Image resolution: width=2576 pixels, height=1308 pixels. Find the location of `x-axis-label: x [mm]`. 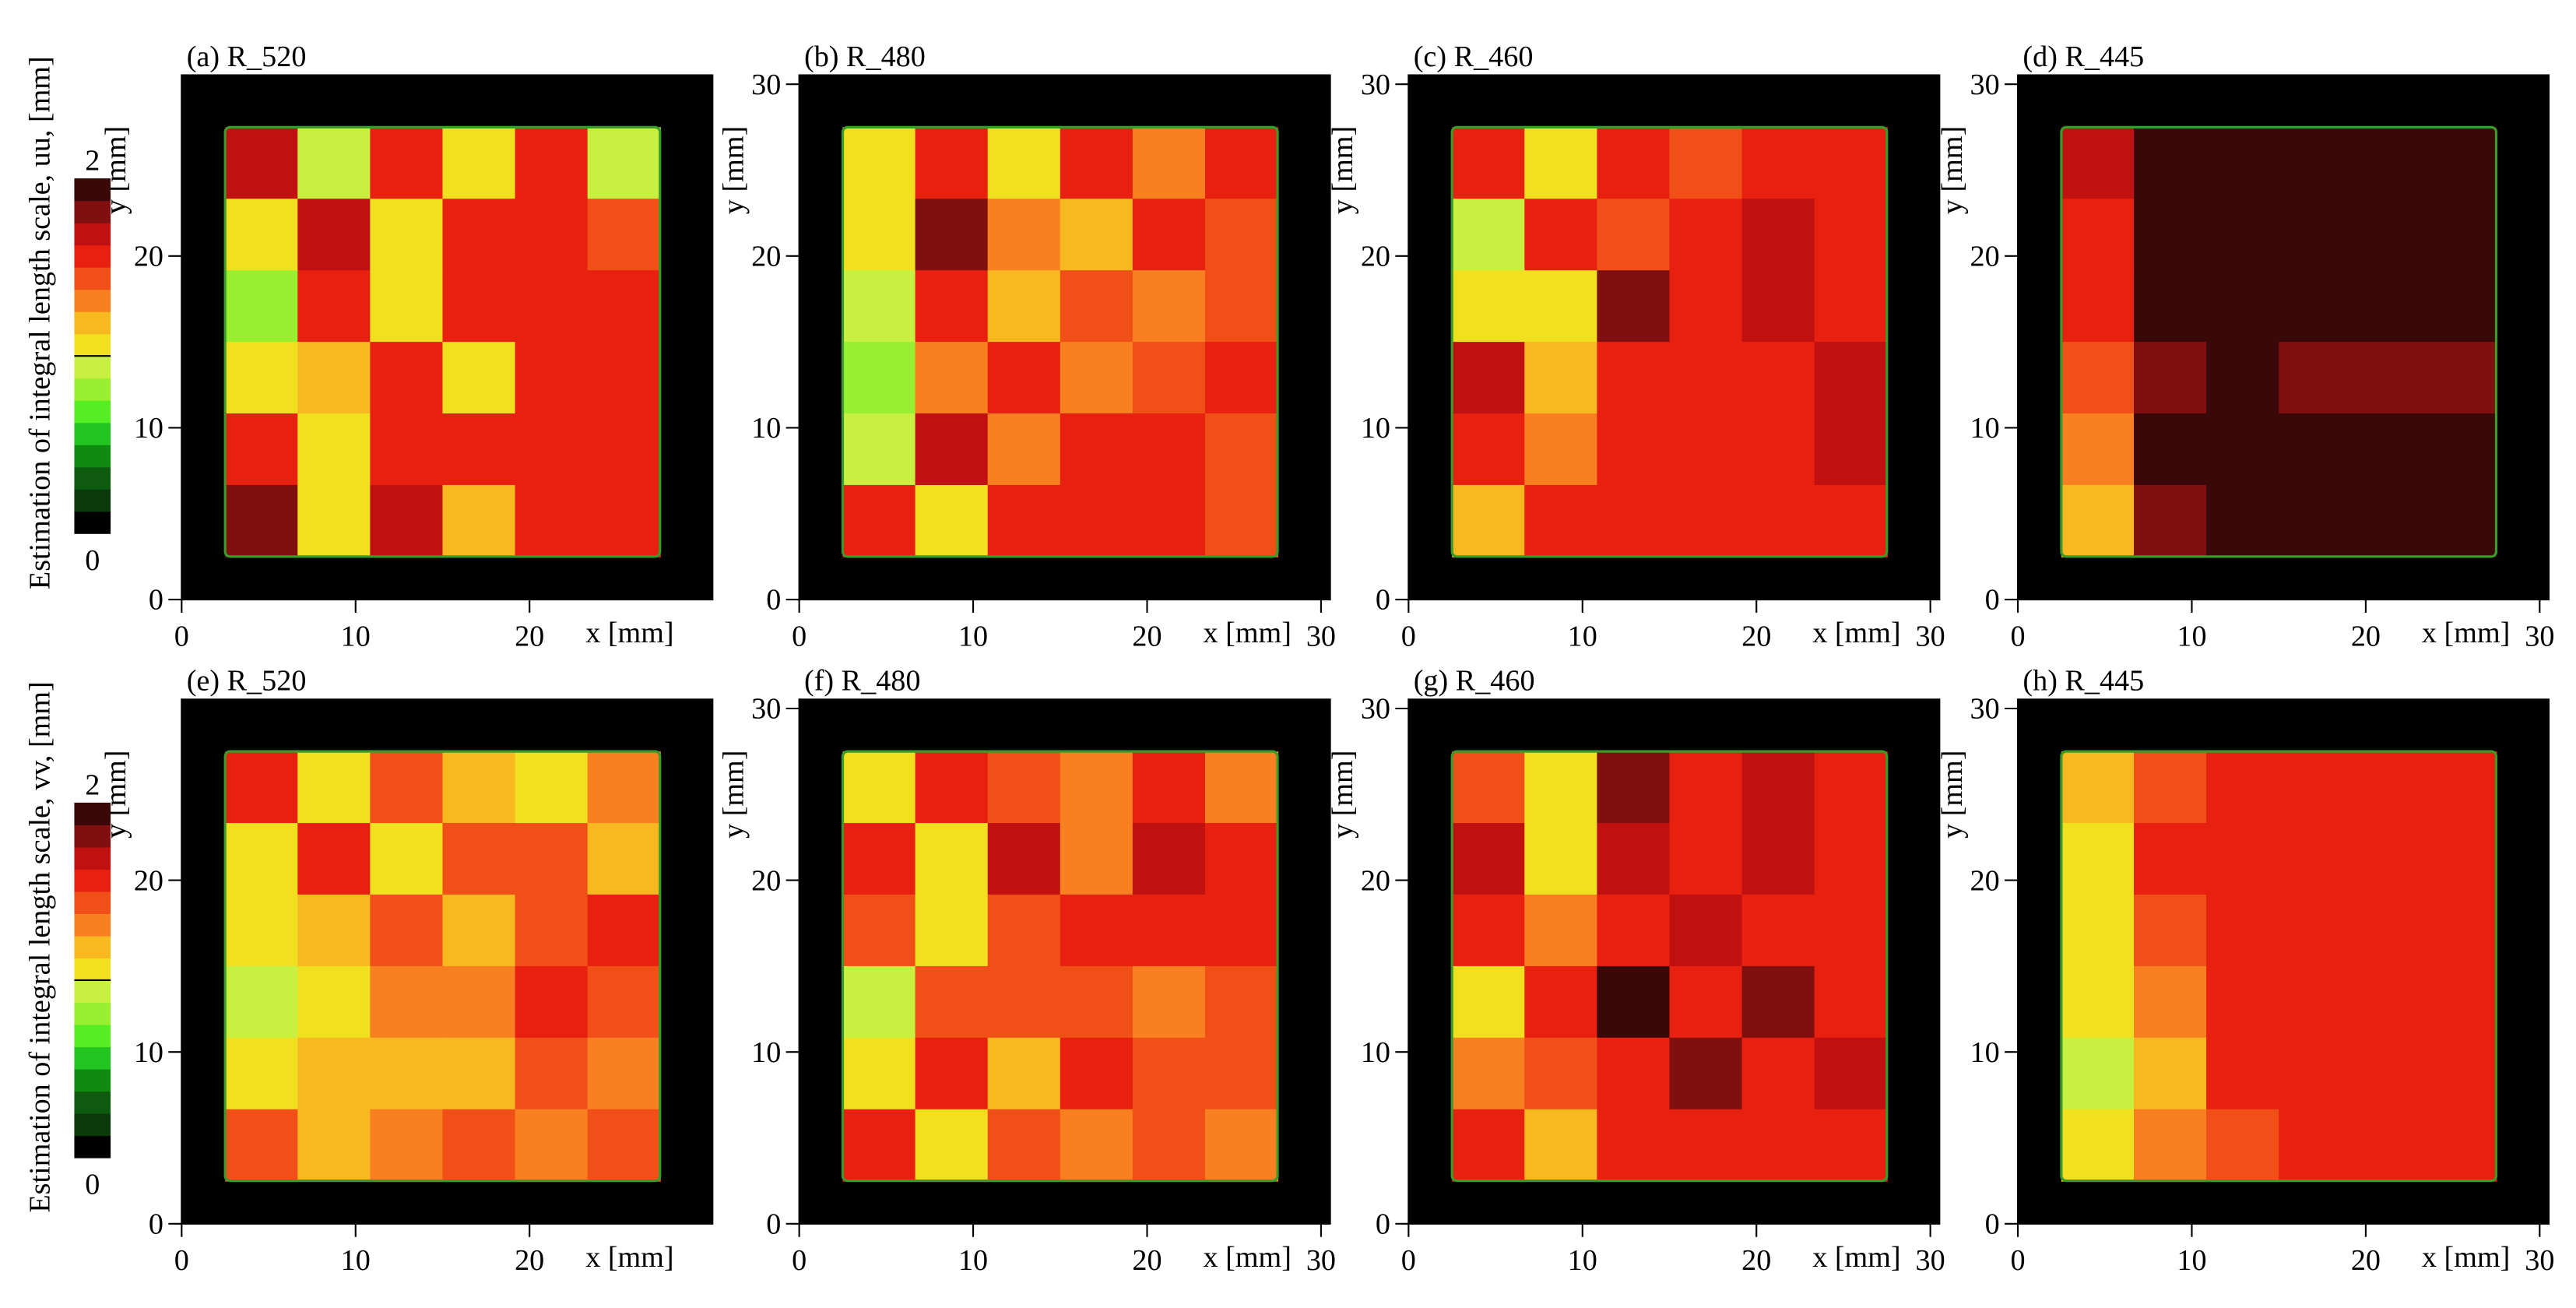

x-axis-label: x [mm] is located at coordinates (629, 633).